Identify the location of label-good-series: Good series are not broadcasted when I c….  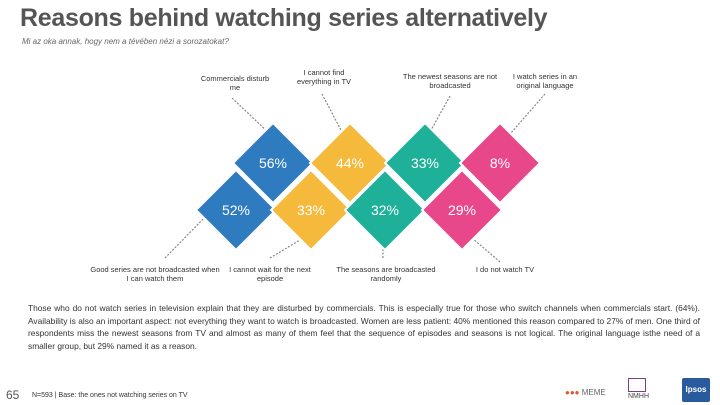
(155, 274).